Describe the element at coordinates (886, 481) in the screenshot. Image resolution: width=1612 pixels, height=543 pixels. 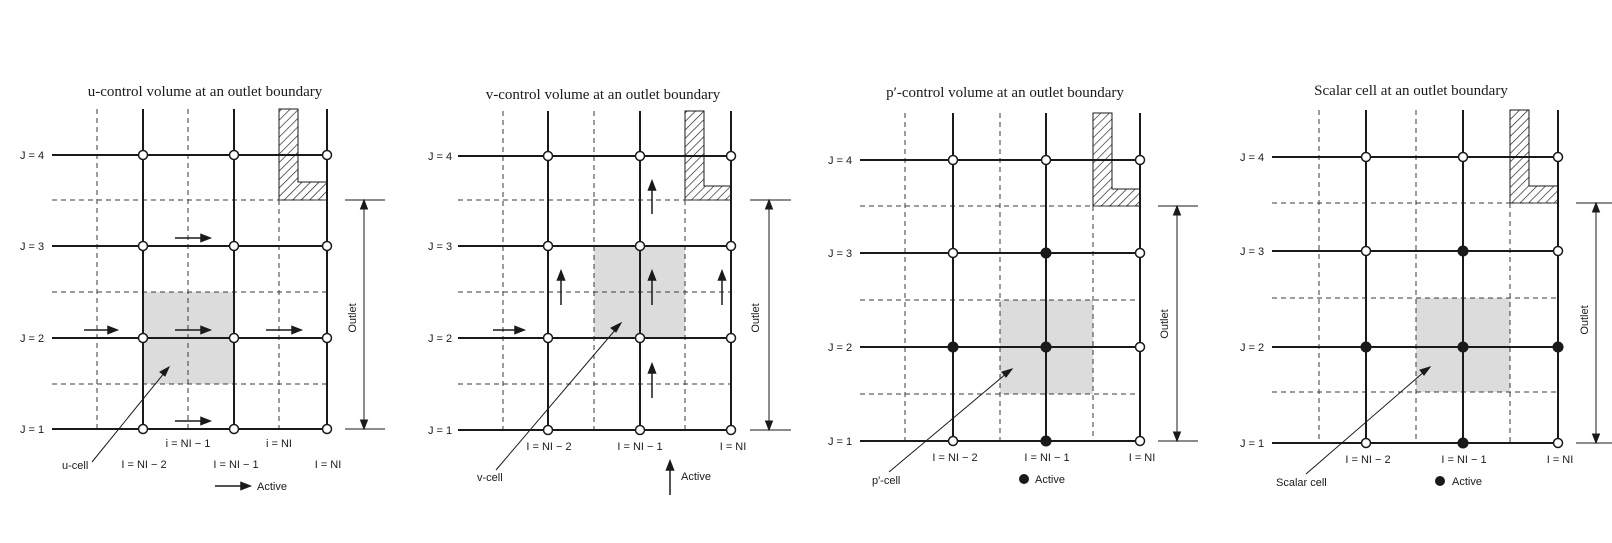
I see `cell-label: p′-cell` at that location.